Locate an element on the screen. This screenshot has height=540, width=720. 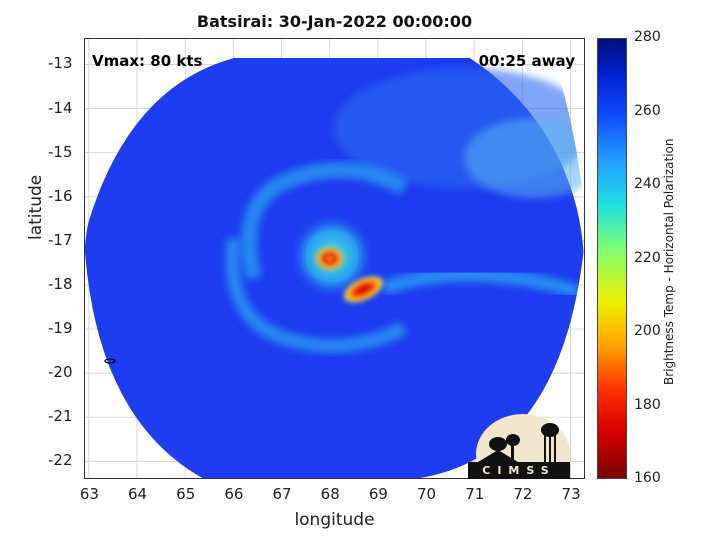
x-tick-label: 68 is located at coordinates (330, 494).